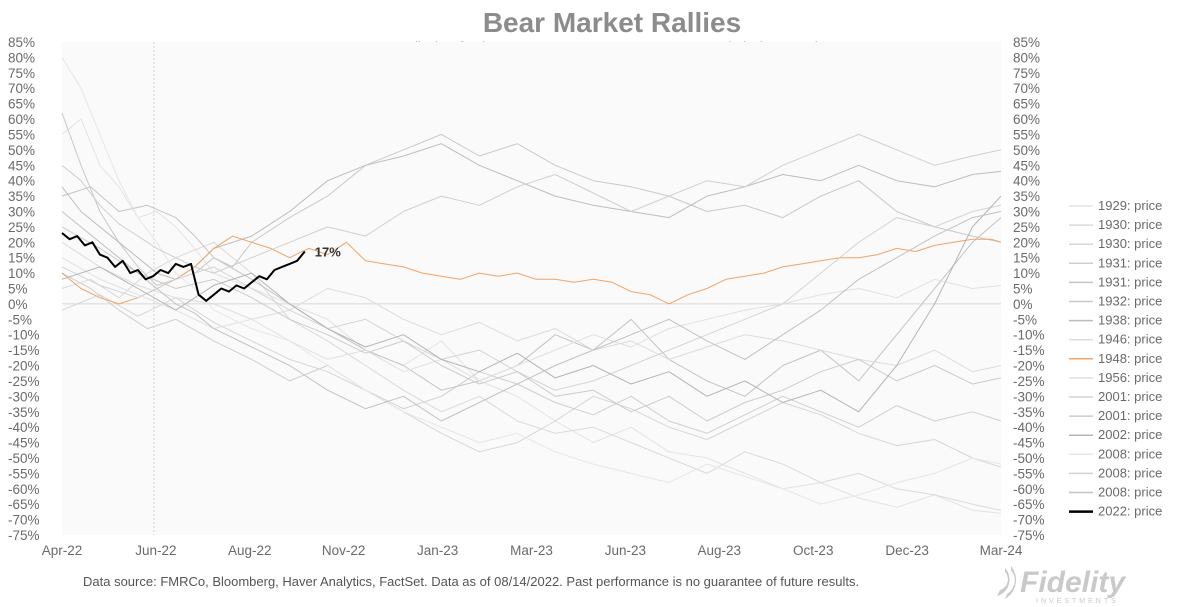 The image size is (1197, 607). I want to click on y-tick-right: 85%, so click(1026, 42).